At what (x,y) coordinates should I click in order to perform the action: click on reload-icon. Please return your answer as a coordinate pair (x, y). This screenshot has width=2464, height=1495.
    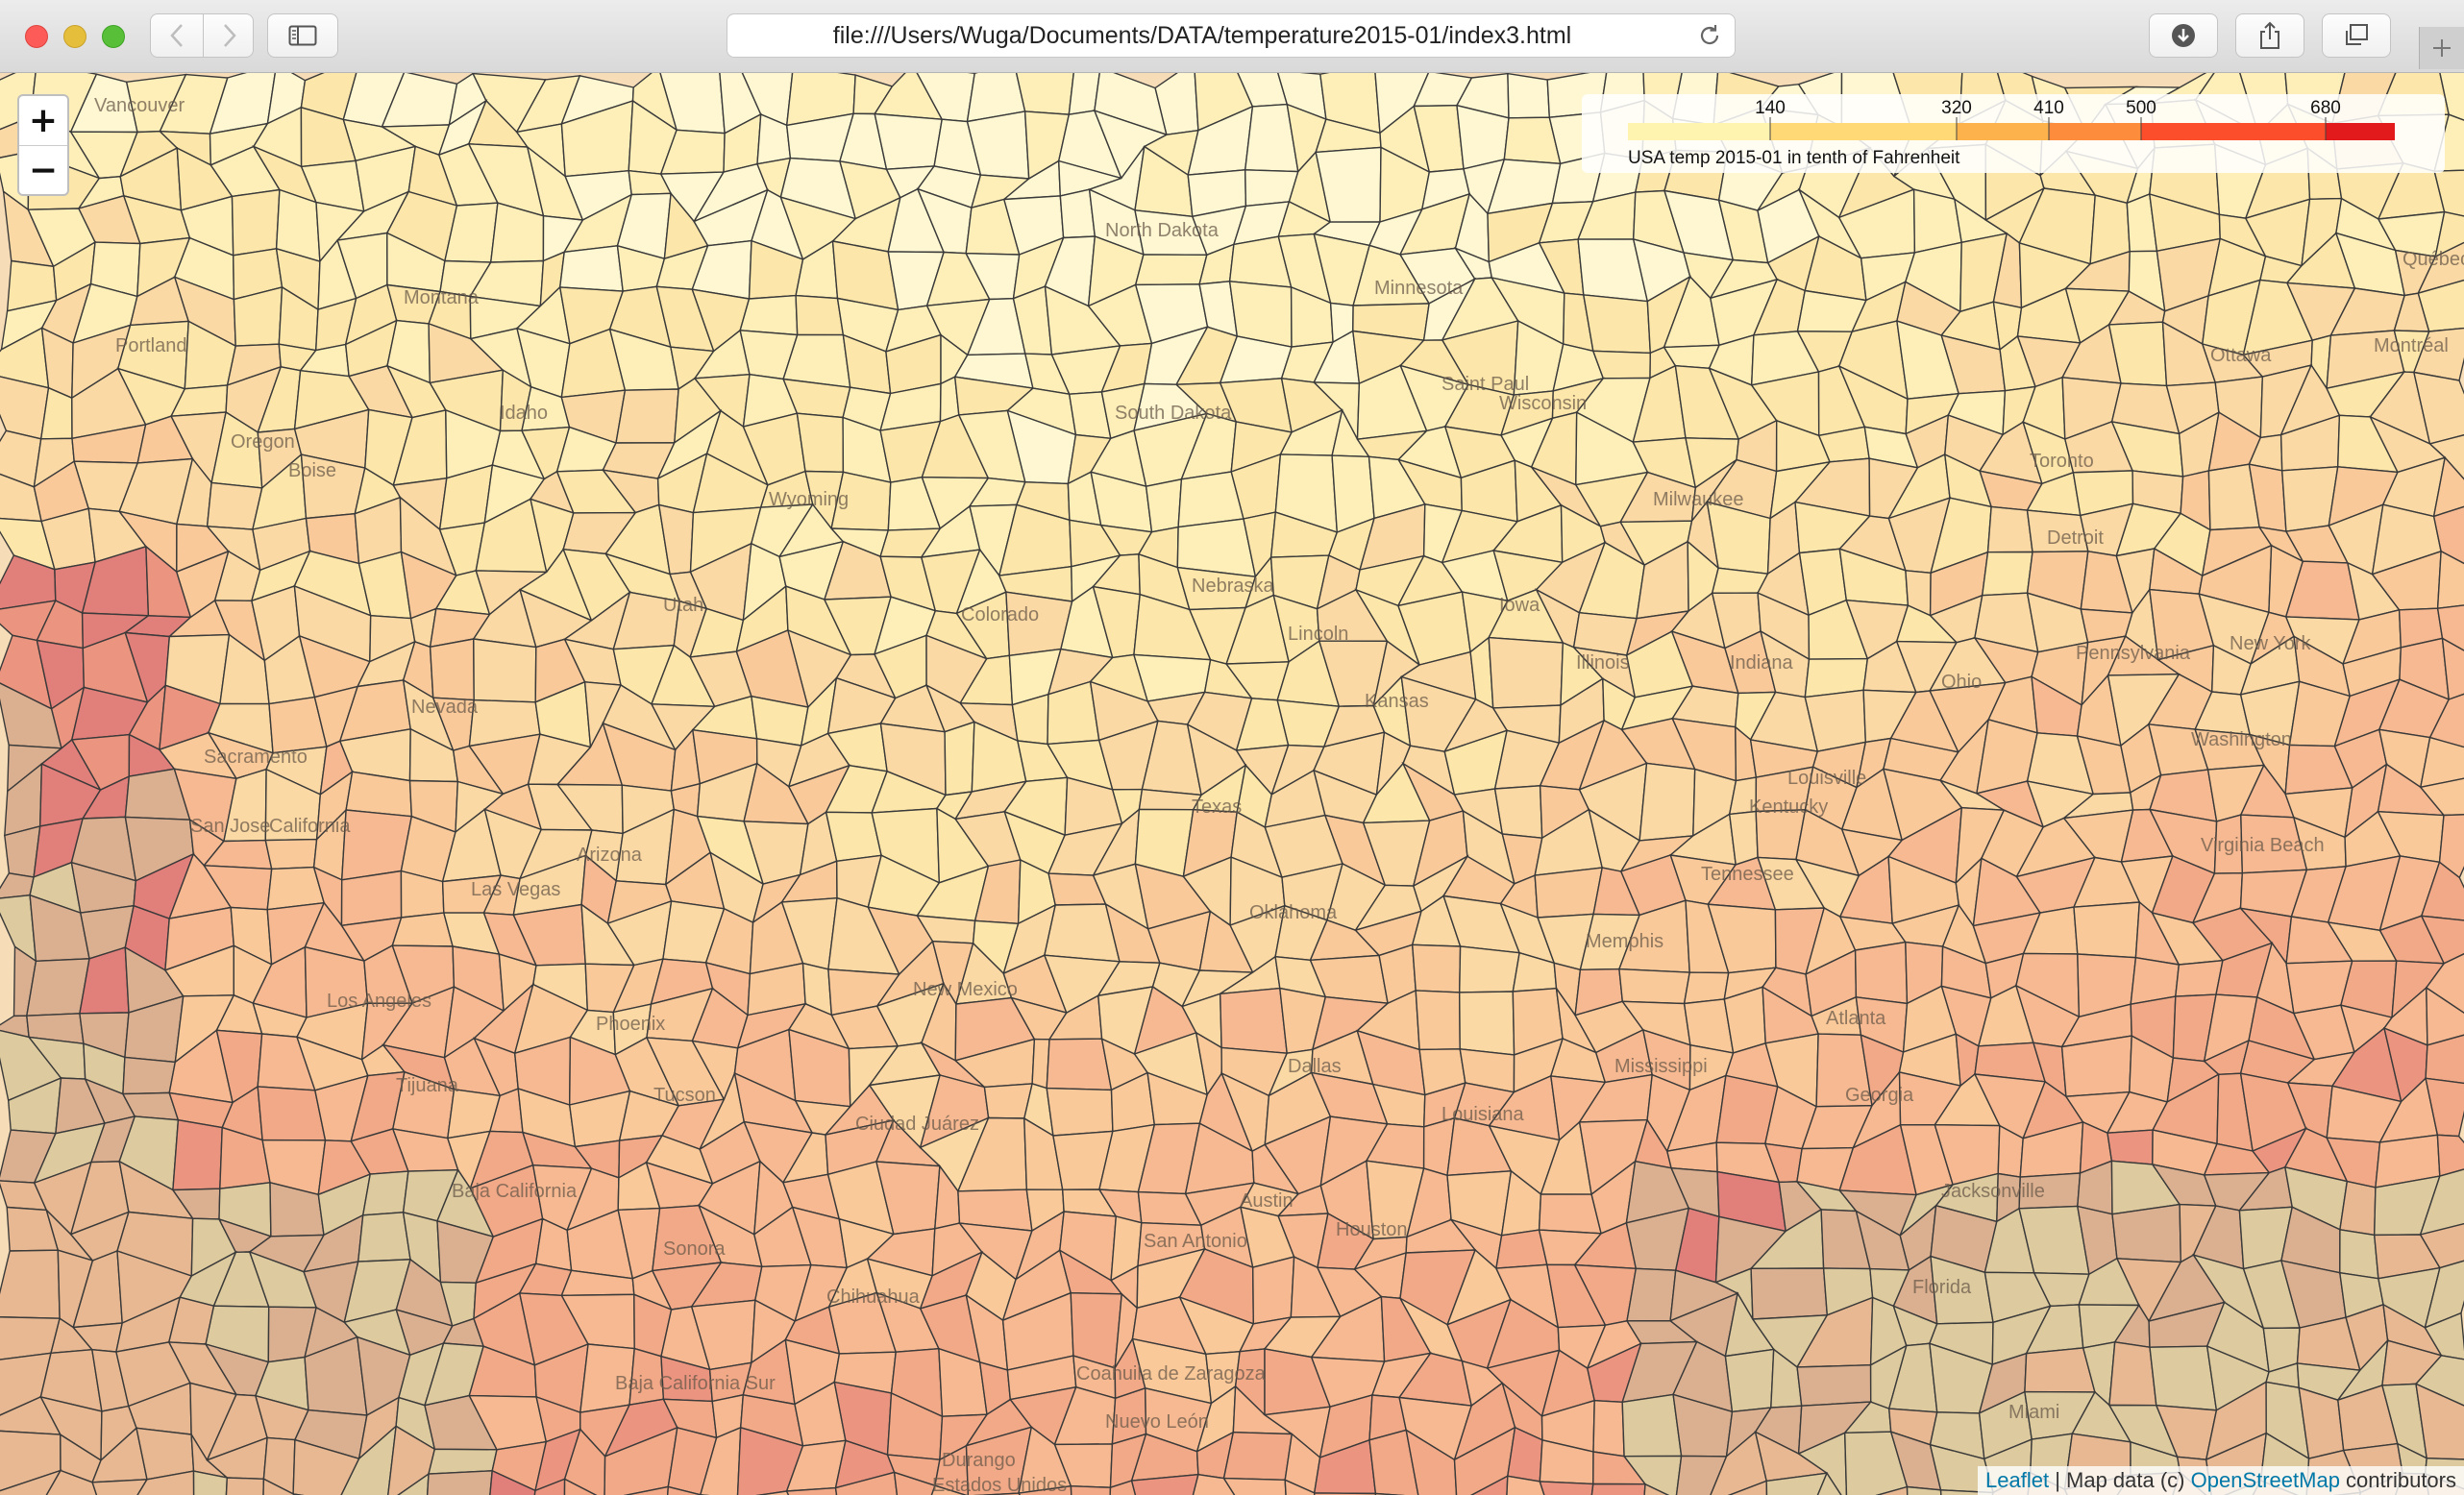
    Looking at the image, I should click on (1709, 36).